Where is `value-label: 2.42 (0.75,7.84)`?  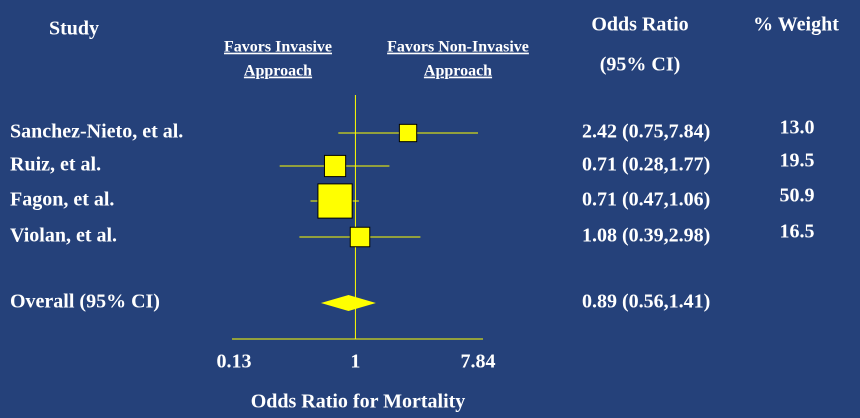 value-label: 2.42 (0.75,7.84) is located at coordinates (646, 132).